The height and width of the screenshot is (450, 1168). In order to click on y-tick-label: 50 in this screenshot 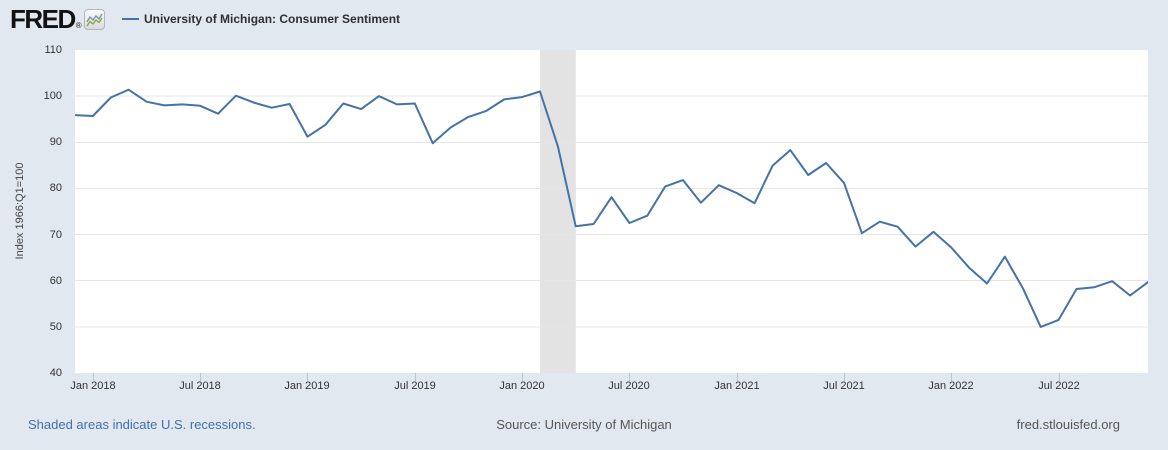, I will do `click(55, 326)`.